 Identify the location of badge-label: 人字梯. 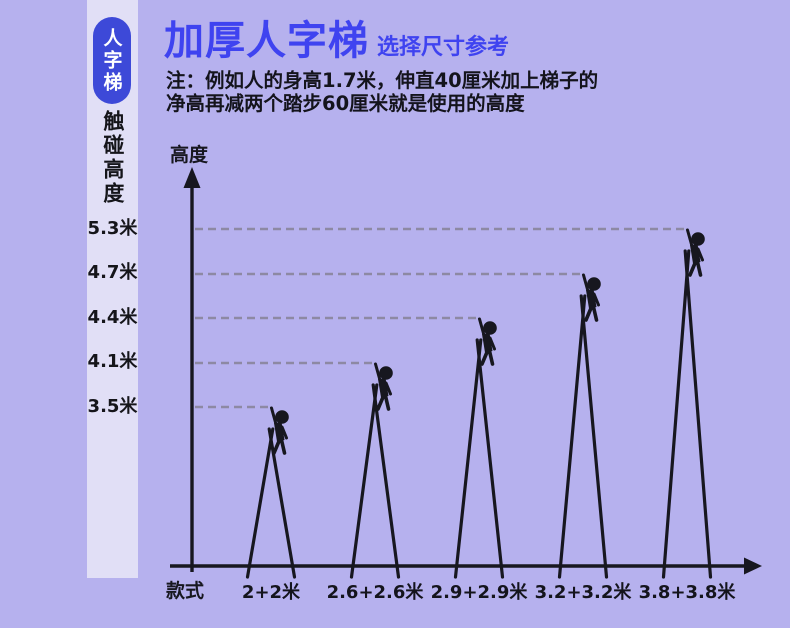
(111, 60).